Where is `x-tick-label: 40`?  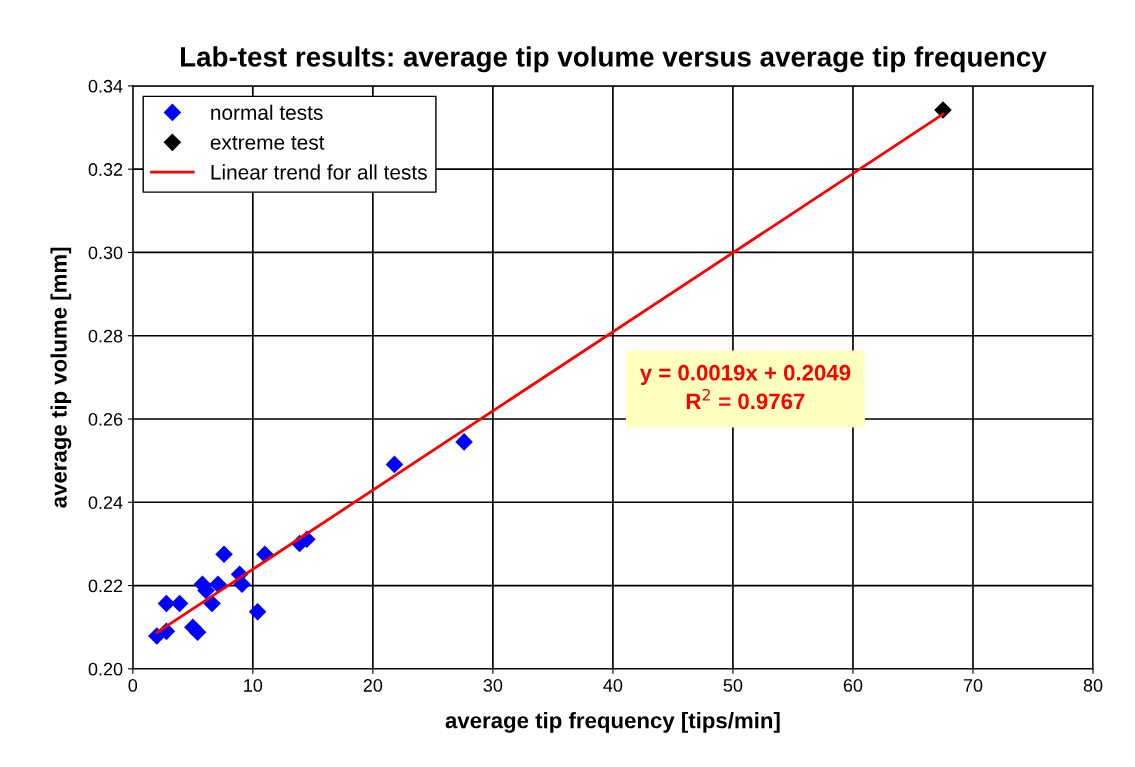
x-tick-label: 40 is located at coordinates (613, 685).